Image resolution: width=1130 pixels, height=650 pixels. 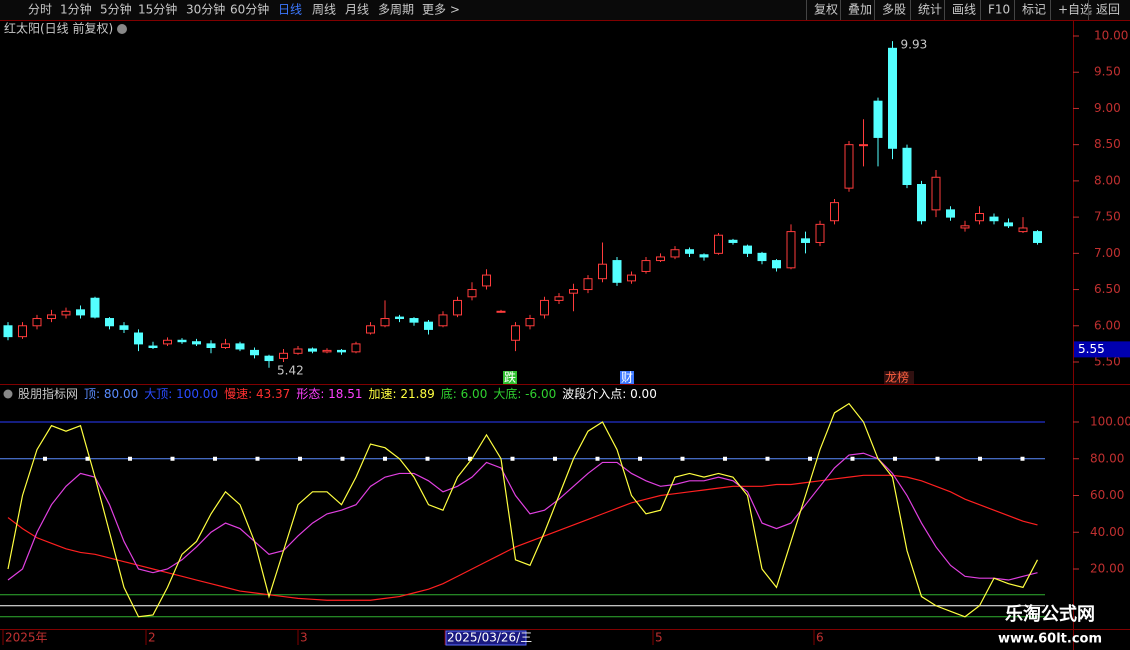 I want to click on event-marker: 龙榜, so click(x=897, y=377).